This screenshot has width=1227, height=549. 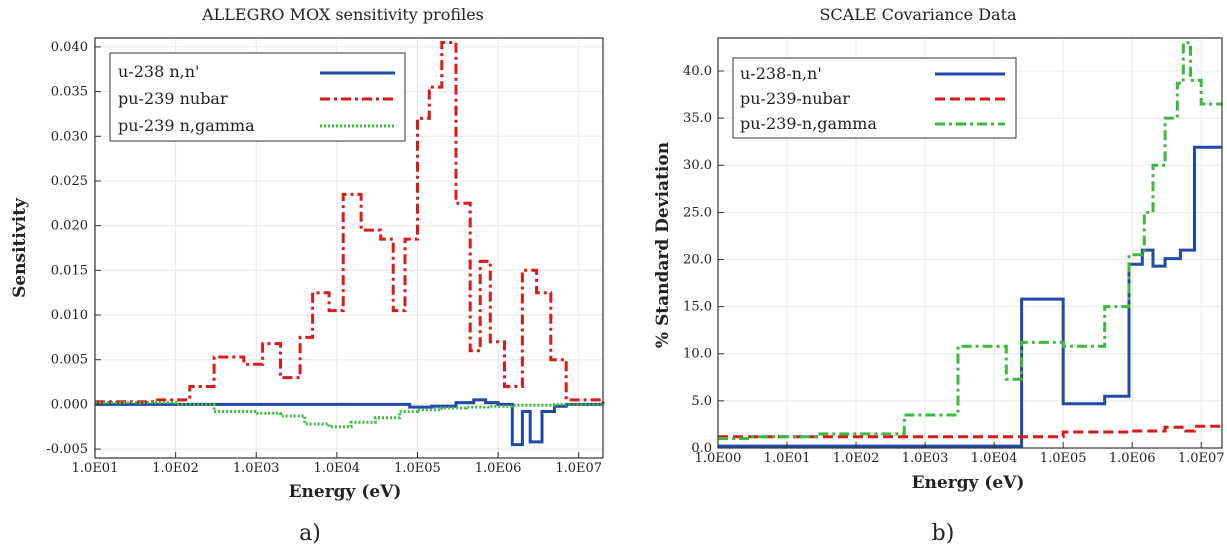 I want to click on chart-a-y-tick-label: -0.005, so click(x=67, y=449).